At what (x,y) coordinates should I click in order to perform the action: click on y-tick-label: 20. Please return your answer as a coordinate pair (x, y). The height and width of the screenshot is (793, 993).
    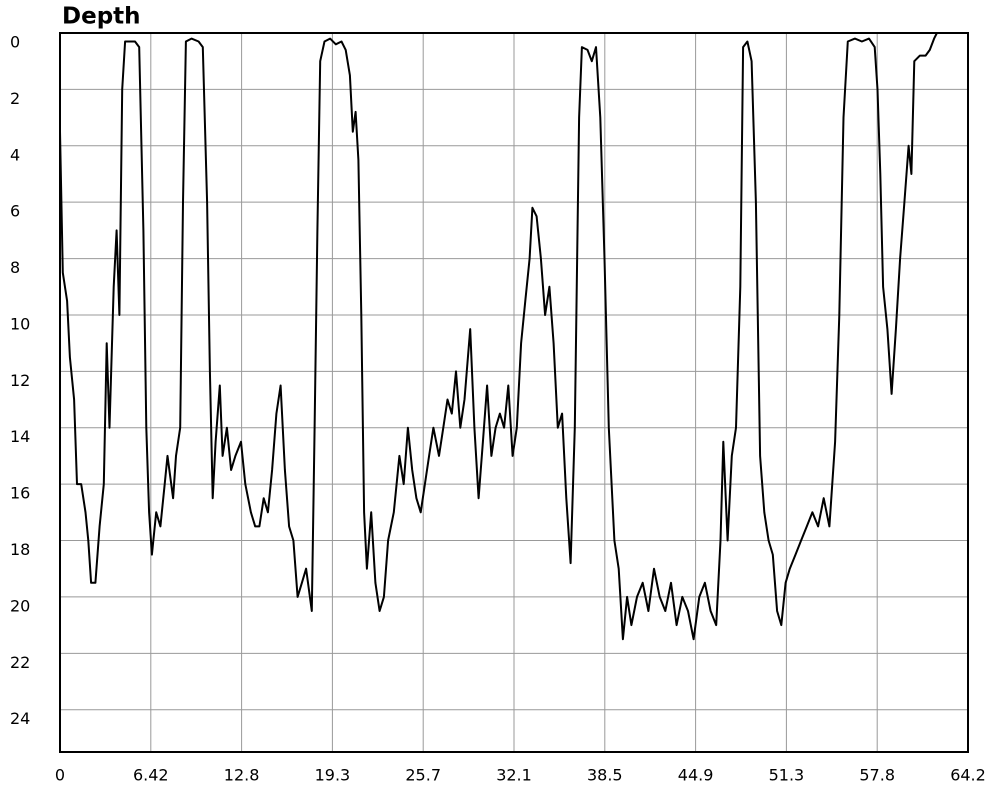
    Looking at the image, I should click on (20, 605).